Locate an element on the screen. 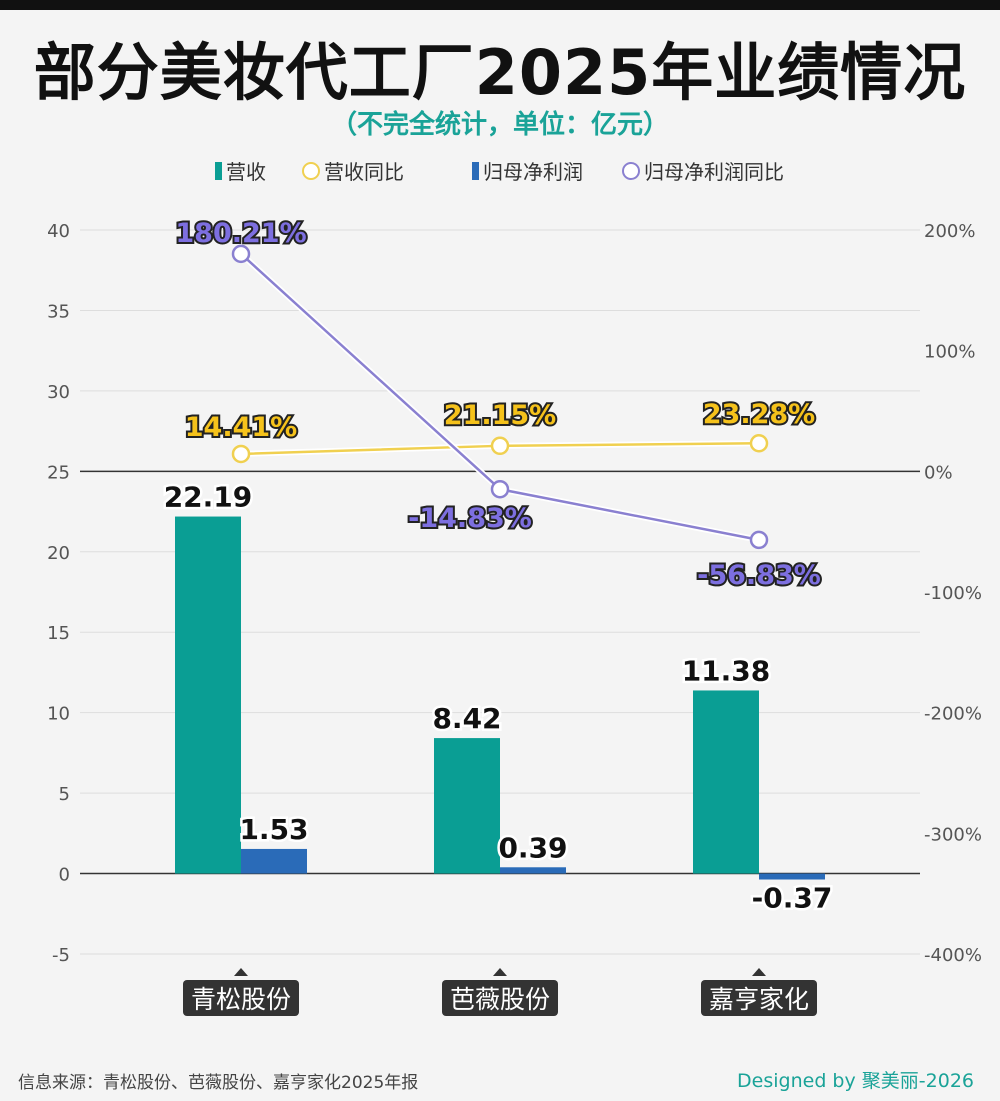 This screenshot has height=1101, width=1000. legend: 营收 营收同比 归母净利润 归母净利润同比 is located at coordinates (500, 171).